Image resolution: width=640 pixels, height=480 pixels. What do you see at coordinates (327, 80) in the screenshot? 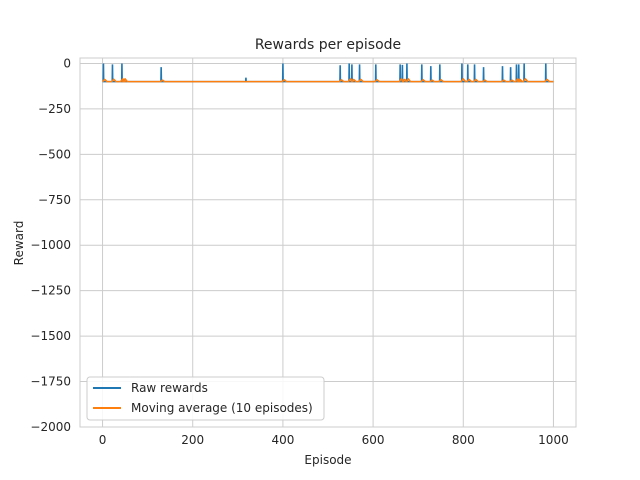
I see `series-line-moving-average` at bounding box center [327, 80].